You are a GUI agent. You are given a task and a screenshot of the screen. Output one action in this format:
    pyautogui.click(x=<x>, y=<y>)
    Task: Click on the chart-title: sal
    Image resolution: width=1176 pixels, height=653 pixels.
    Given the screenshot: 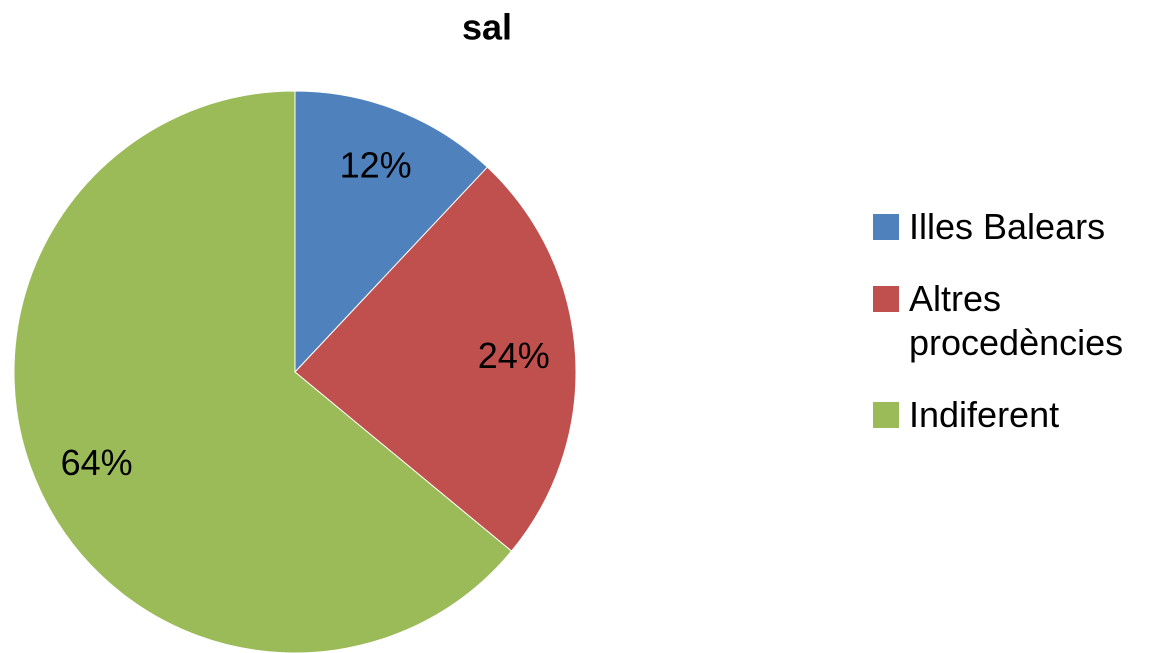 What is the action you would take?
    pyautogui.click(x=487, y=27)
    